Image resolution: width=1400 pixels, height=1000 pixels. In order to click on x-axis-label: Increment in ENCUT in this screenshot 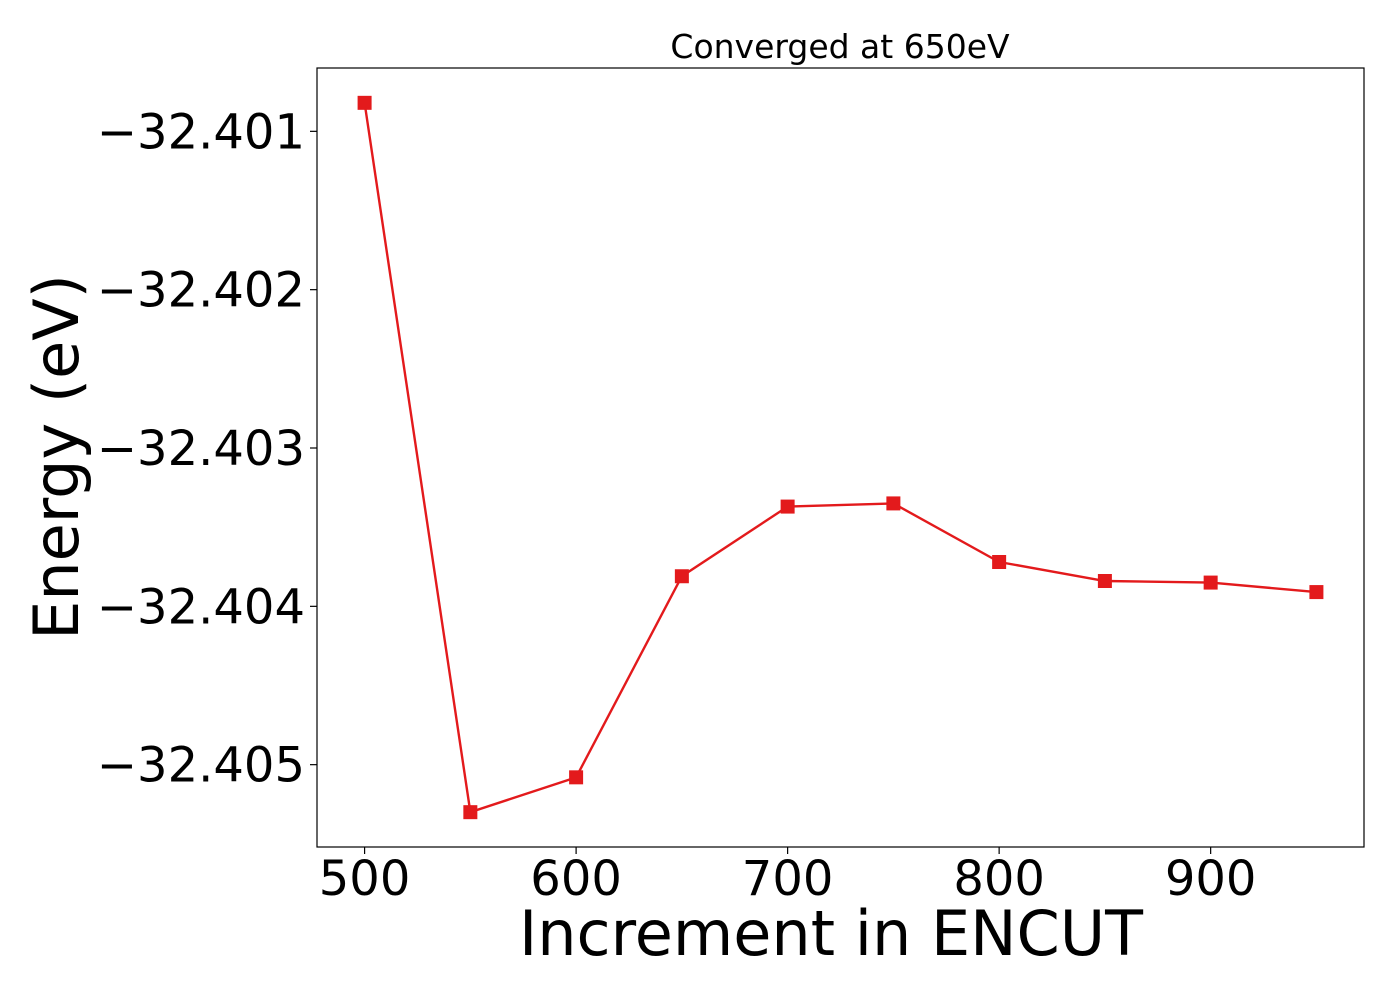, I will do `click(831, 933)`.